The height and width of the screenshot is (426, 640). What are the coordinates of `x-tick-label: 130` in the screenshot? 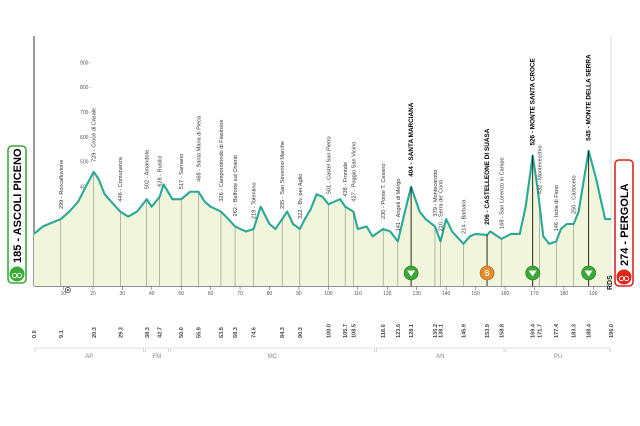 It's located at (417, 294).